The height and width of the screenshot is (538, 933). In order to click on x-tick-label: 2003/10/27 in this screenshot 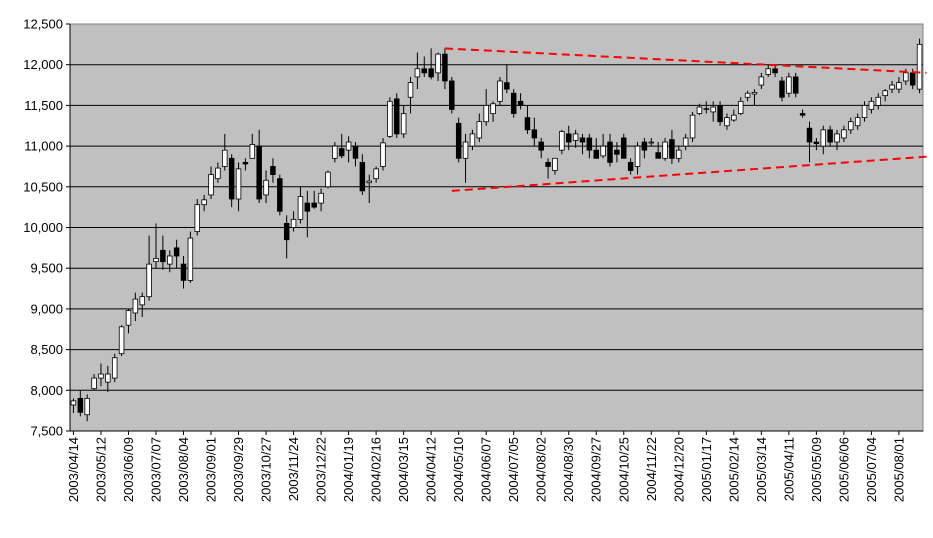, I will do `click(266, 469)`.